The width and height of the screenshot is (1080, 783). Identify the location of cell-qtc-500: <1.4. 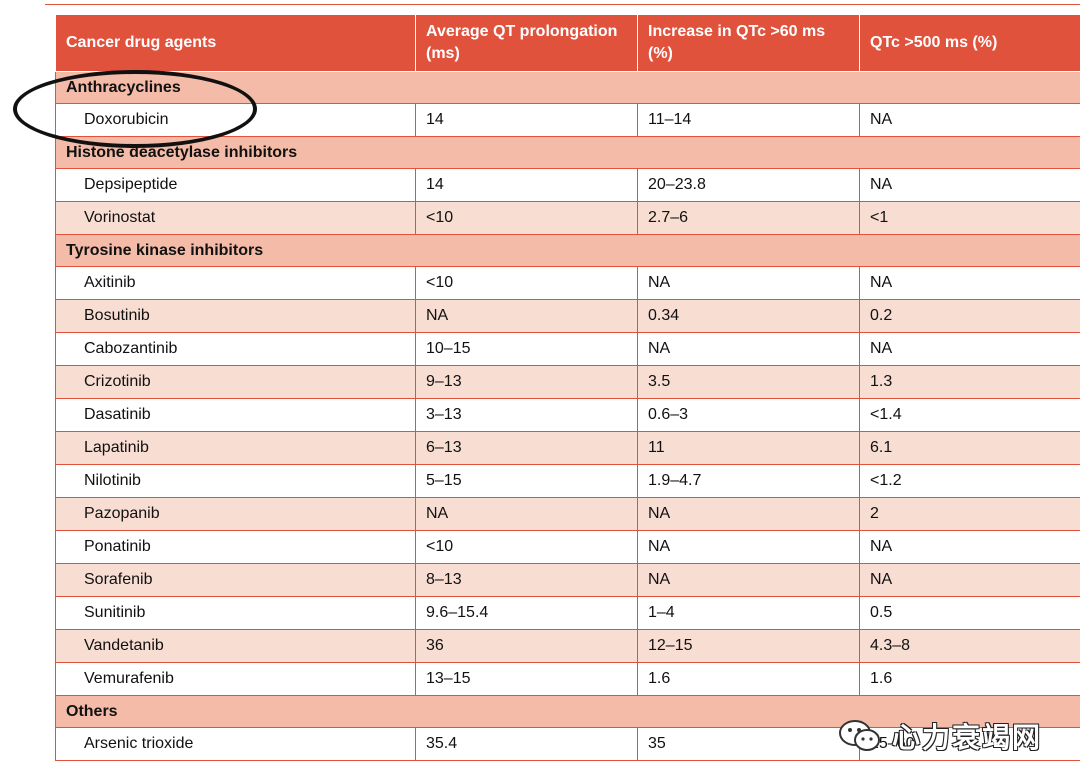
(969, 415).